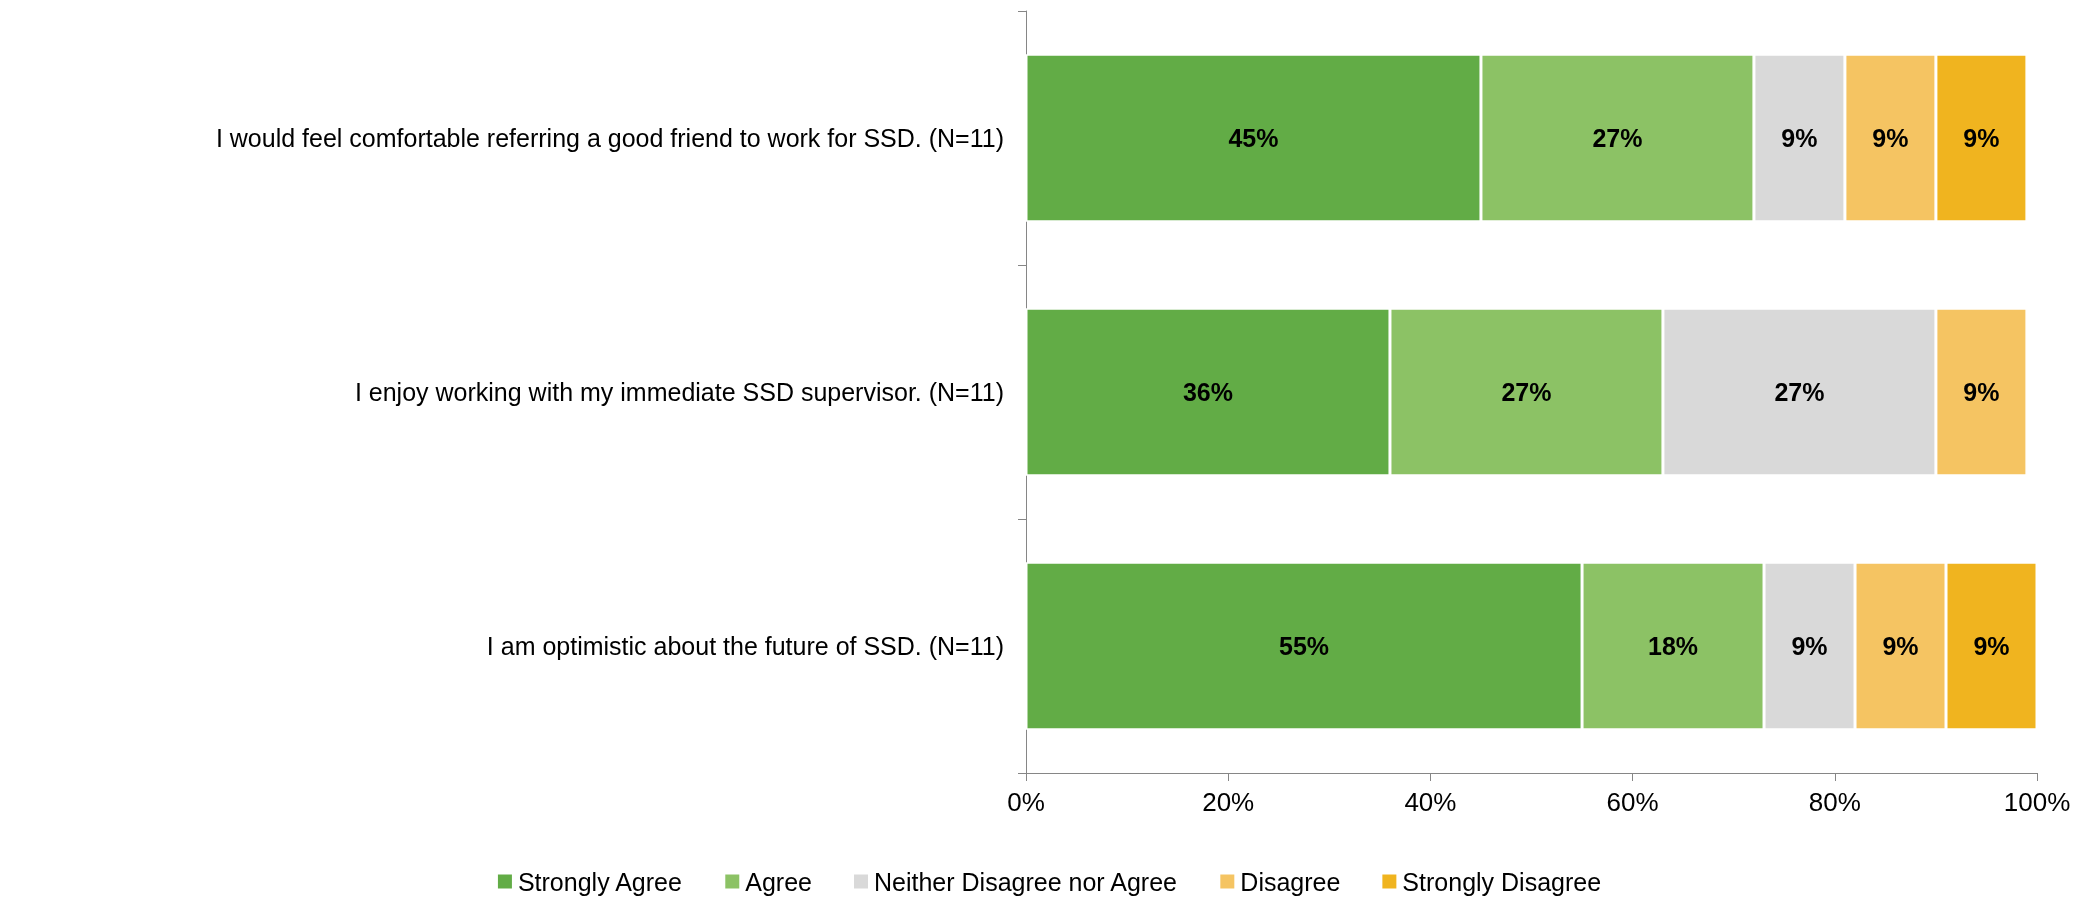 This screenshot has height=911, width=2097. I want to click on data-label: 55%, so click(1304, 646).